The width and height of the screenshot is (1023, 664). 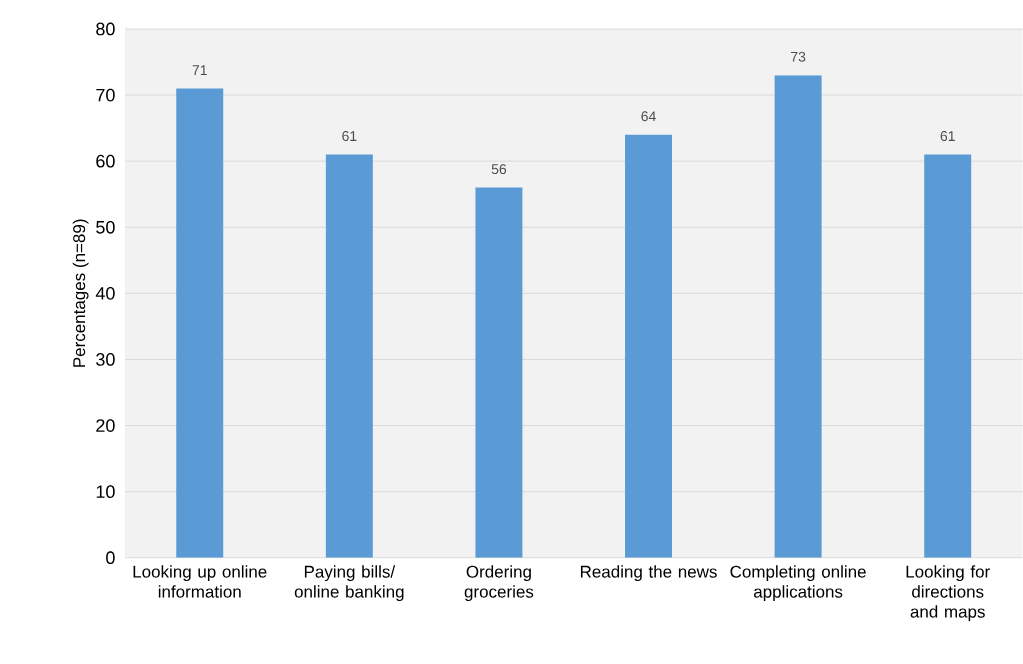 What do you see at coordinates (648, 116) in the screenshot?
I see `data-label: 64` at bounding box center [648, 116].